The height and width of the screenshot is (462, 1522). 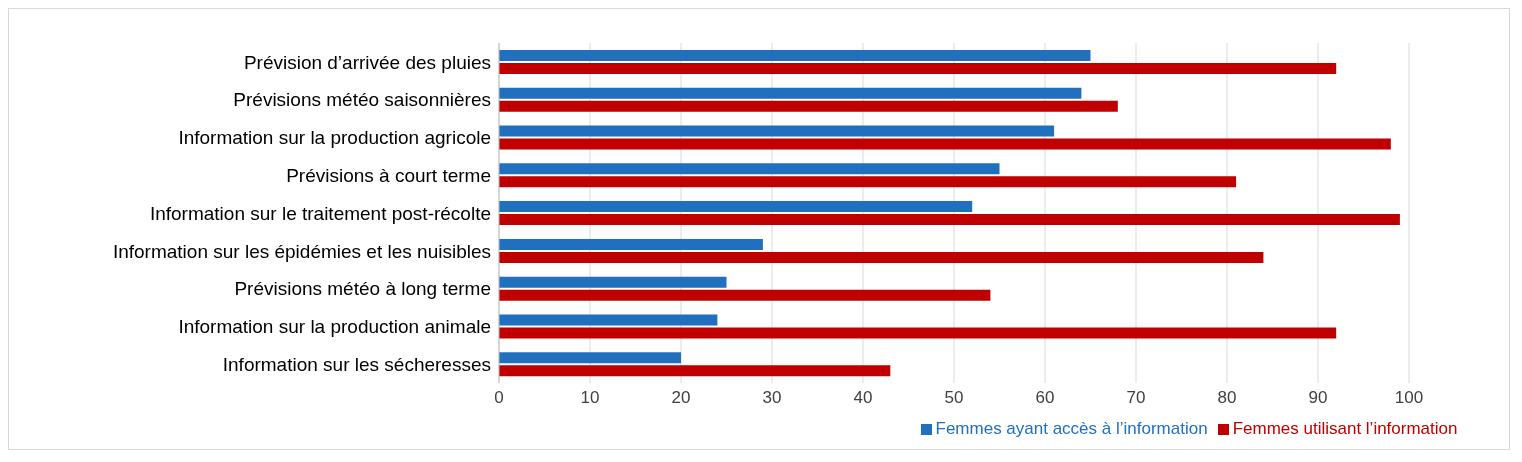 I want to click on x-tick-label: 50, so click(x=954, y=398).